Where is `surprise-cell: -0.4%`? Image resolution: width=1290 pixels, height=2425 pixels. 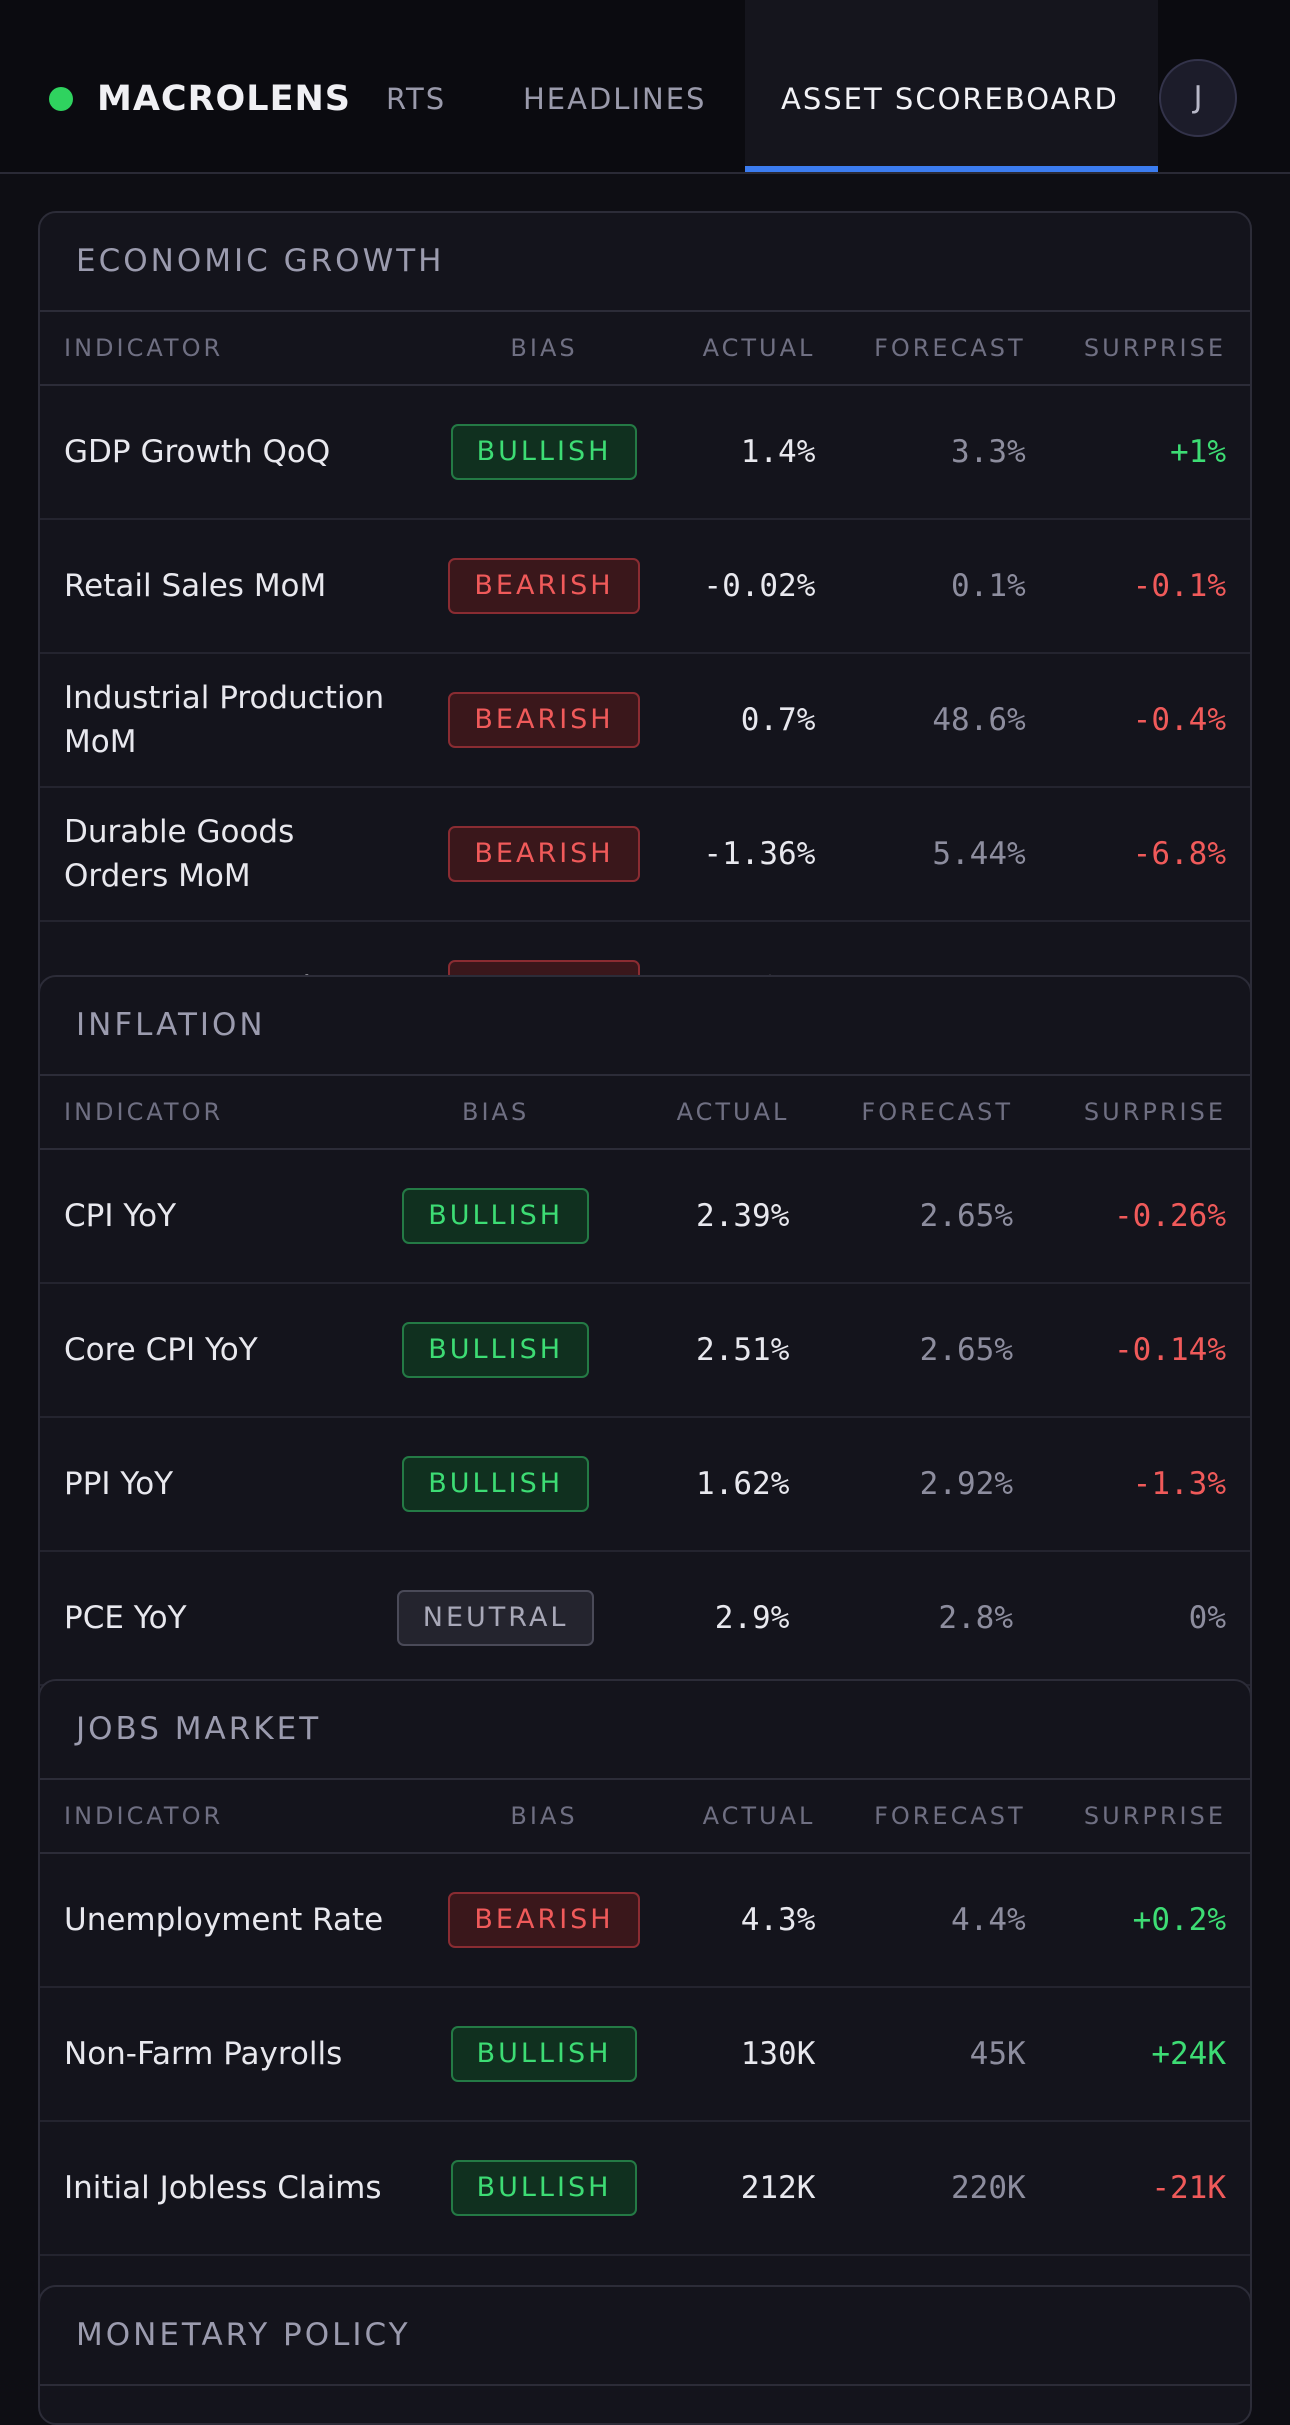
surprise-cell: -0.4% is located at coordinates (1149, 720).